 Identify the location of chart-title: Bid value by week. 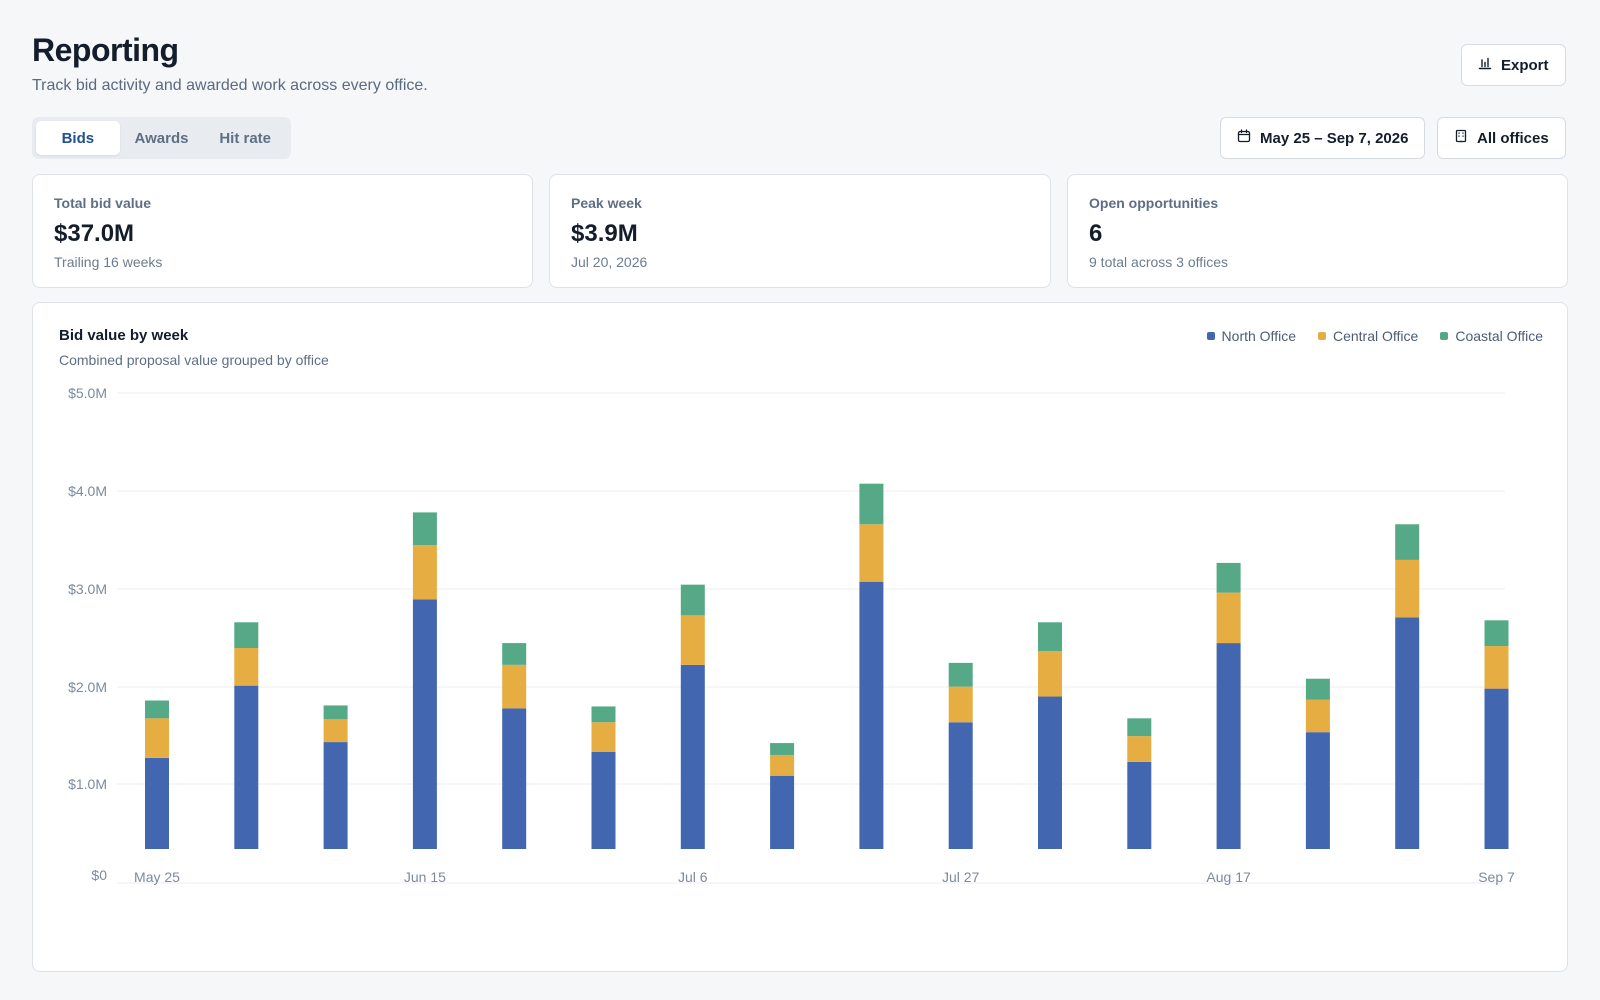
(124, 335).